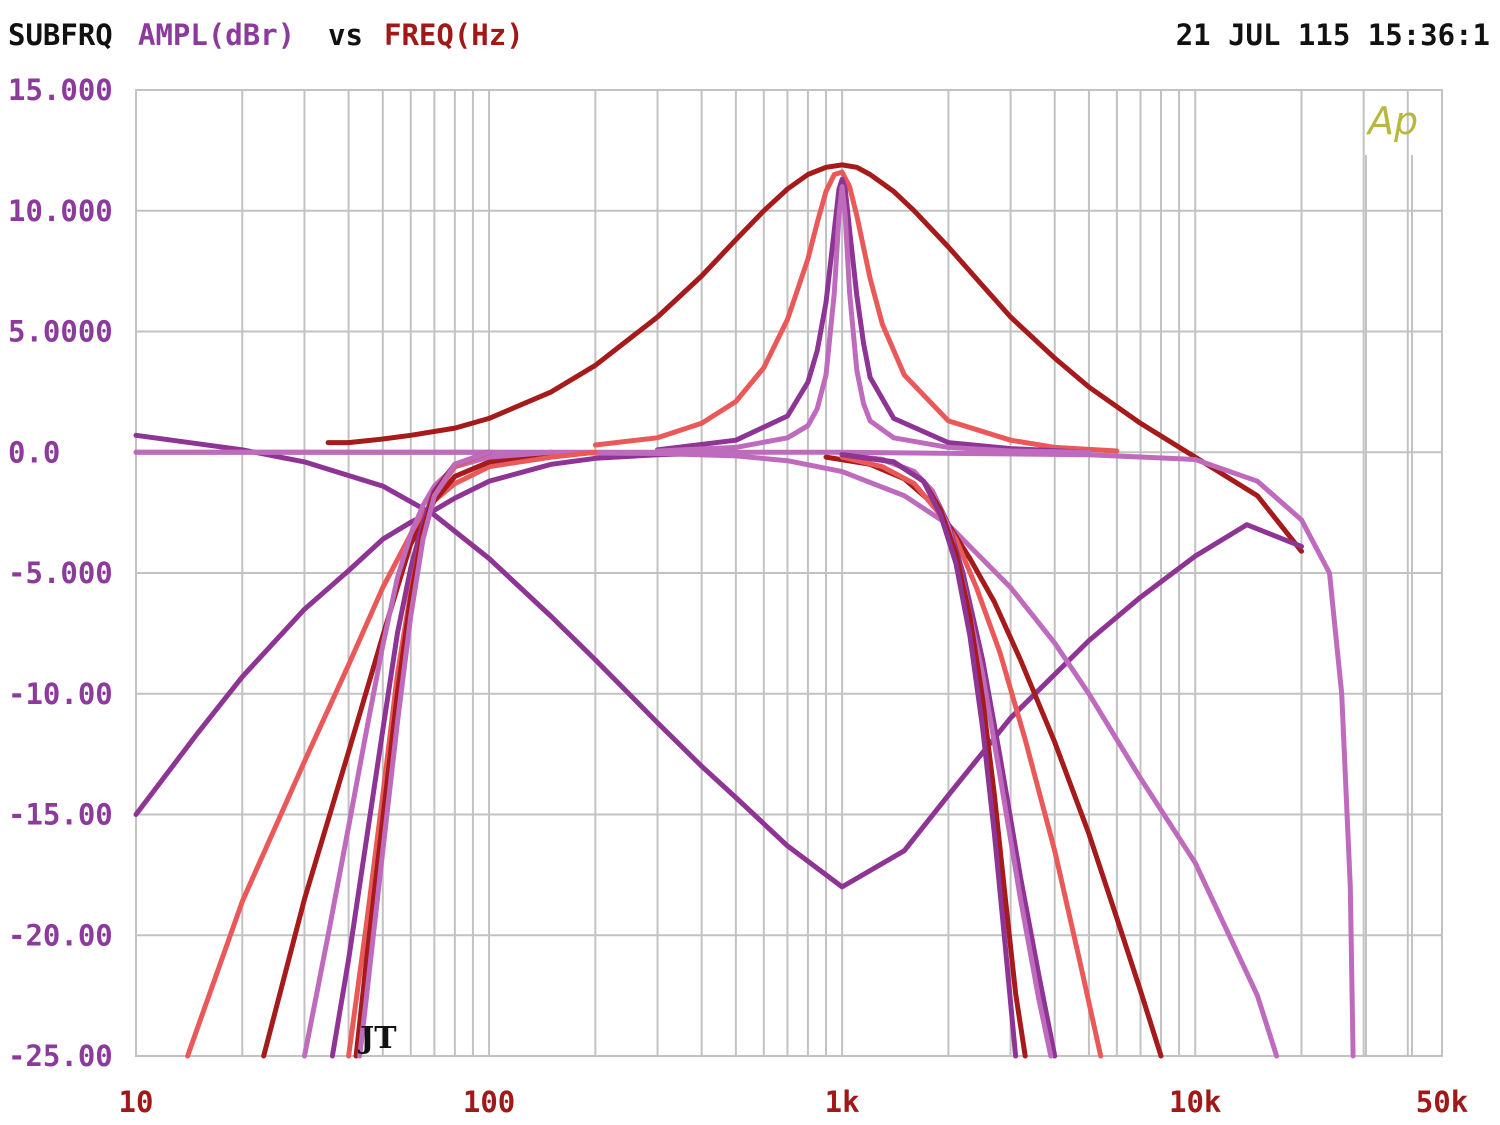 This screenshot has width=1500, height=1125. Describe the element at coordinates (1332, 35) in the screenshot. I see `header-timestamp: 21 JUL 115 15:36:1` at that location.